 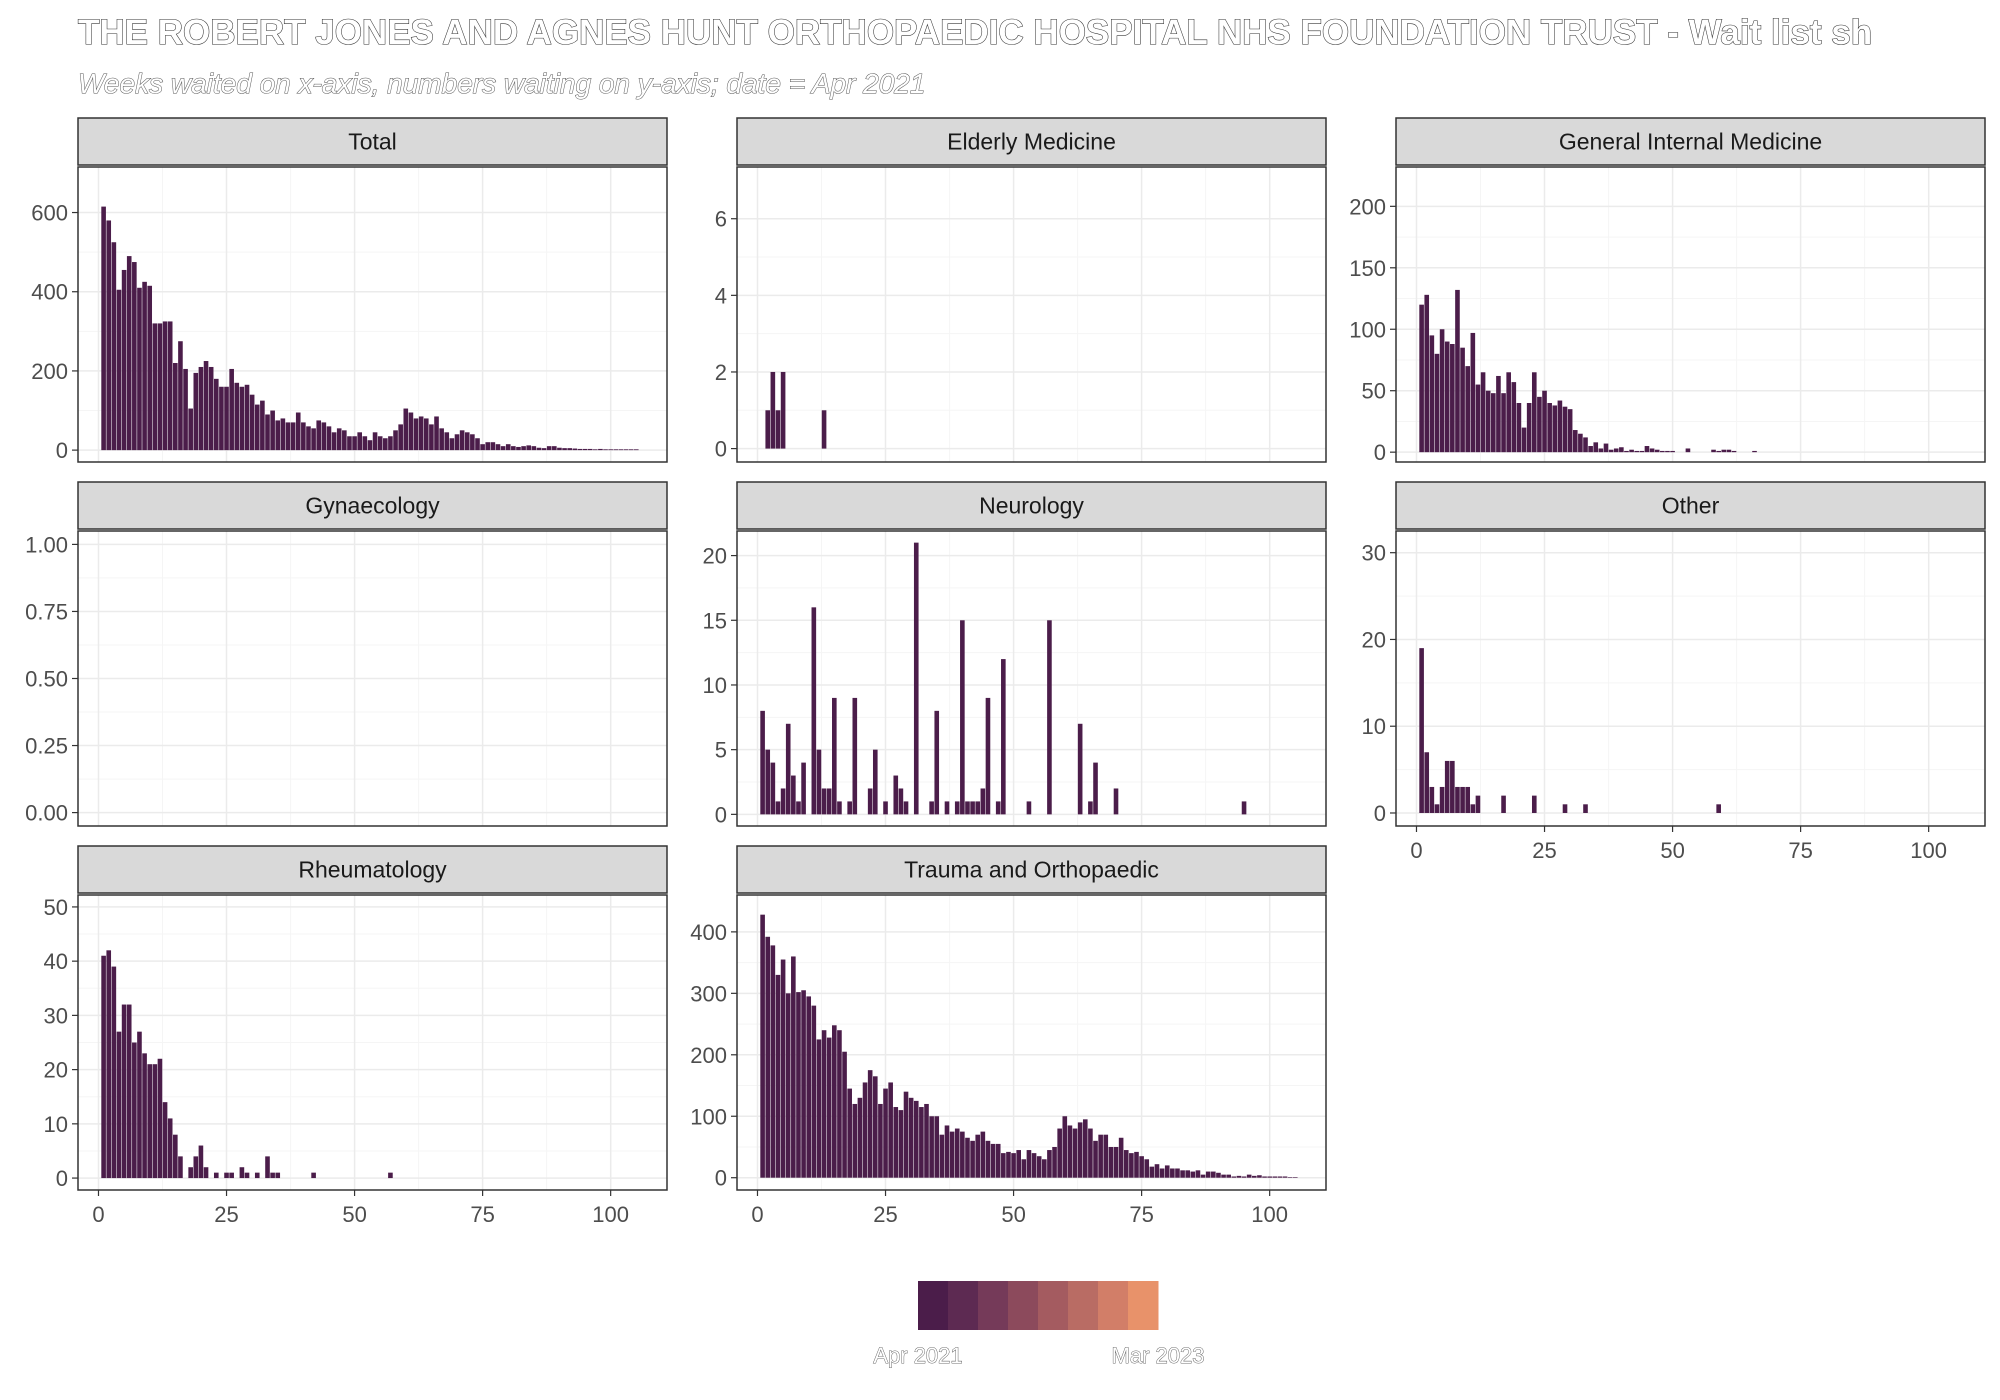 What do you see at coordinates (1416, 850) in the screenshot?
I see `x-tick-label: 0` at bounding box center [1416, 850].